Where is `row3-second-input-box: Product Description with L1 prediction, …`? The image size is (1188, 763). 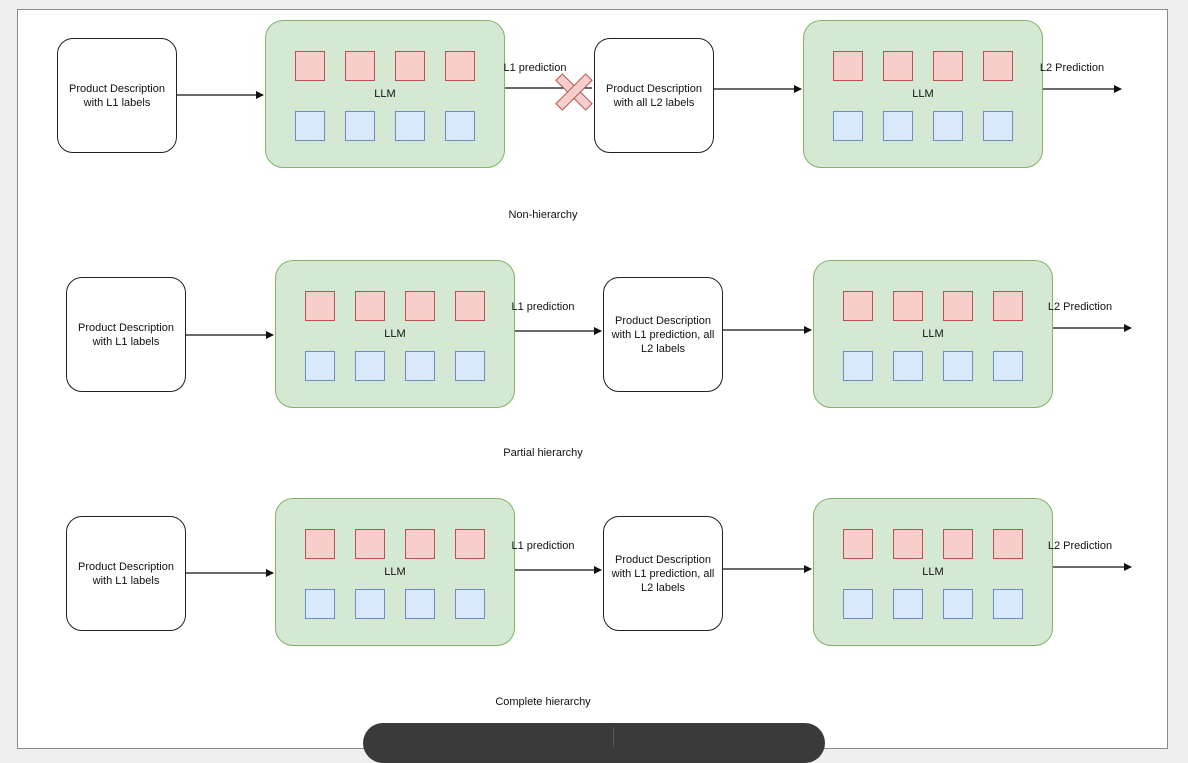
row3-second-input-box: Product Description with L1 prediction, … is located at coordinates (663, 573).